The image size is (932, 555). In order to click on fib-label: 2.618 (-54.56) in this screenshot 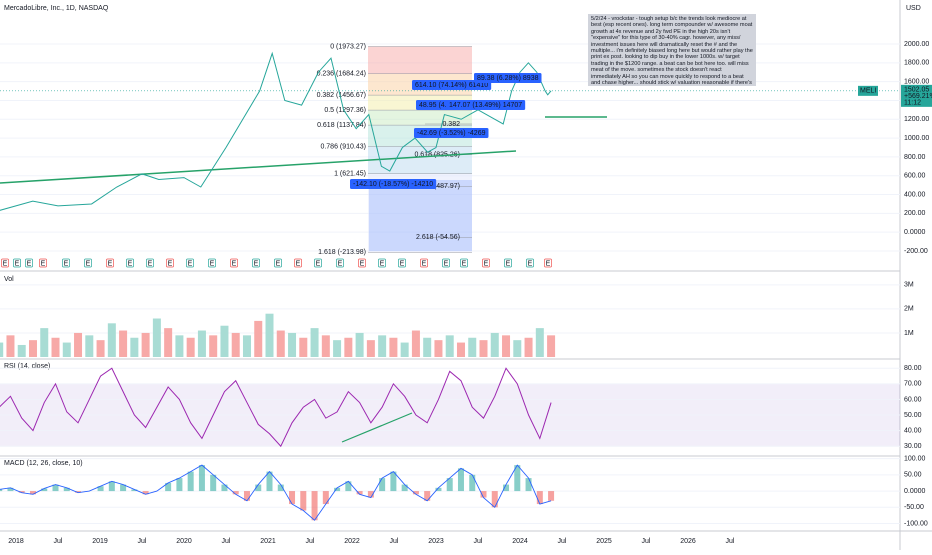, I will do `click(438, 237)`.